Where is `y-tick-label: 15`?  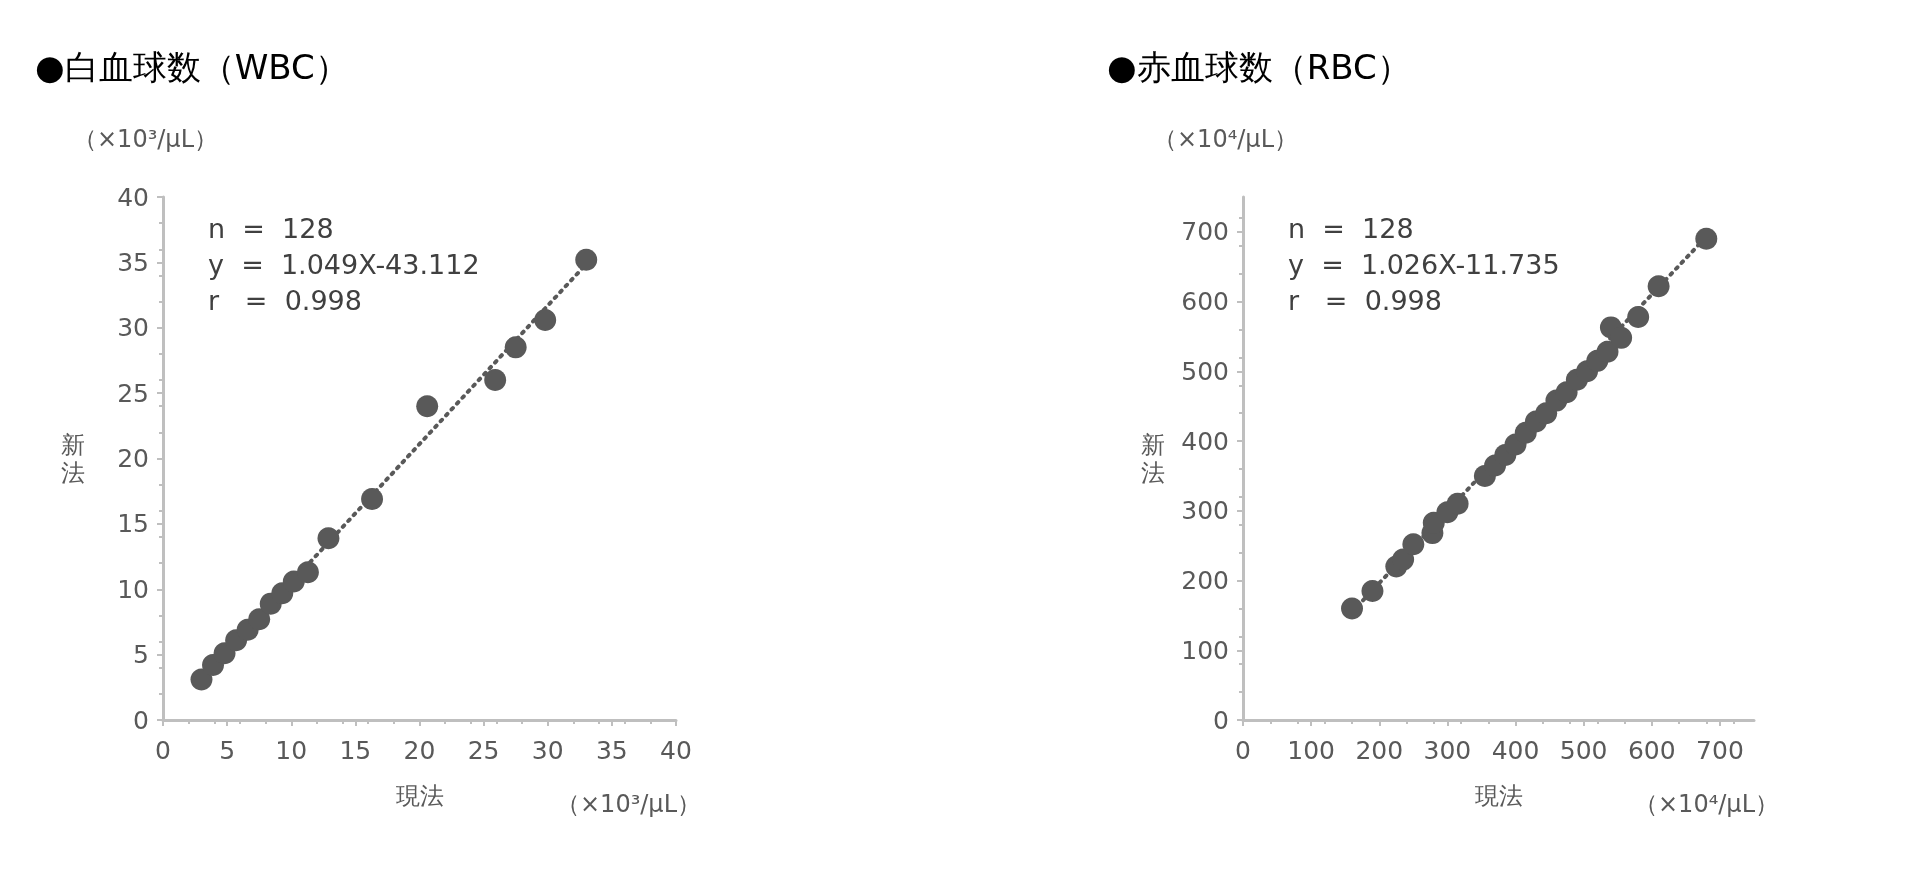 y-tick-label: 15 is located at coordinates (133, 524).